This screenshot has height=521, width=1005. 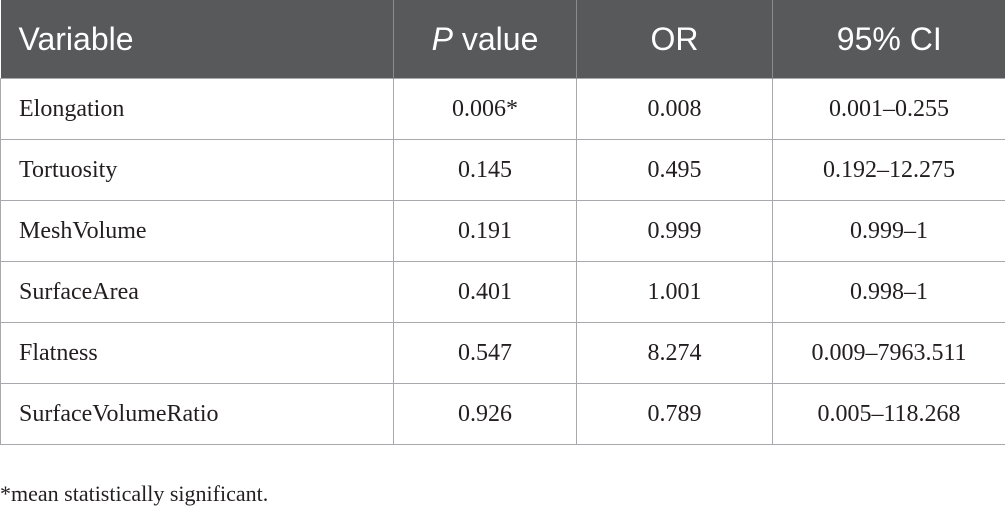 I want to click on cell-or: 8.274, so click(x=674, y=353).